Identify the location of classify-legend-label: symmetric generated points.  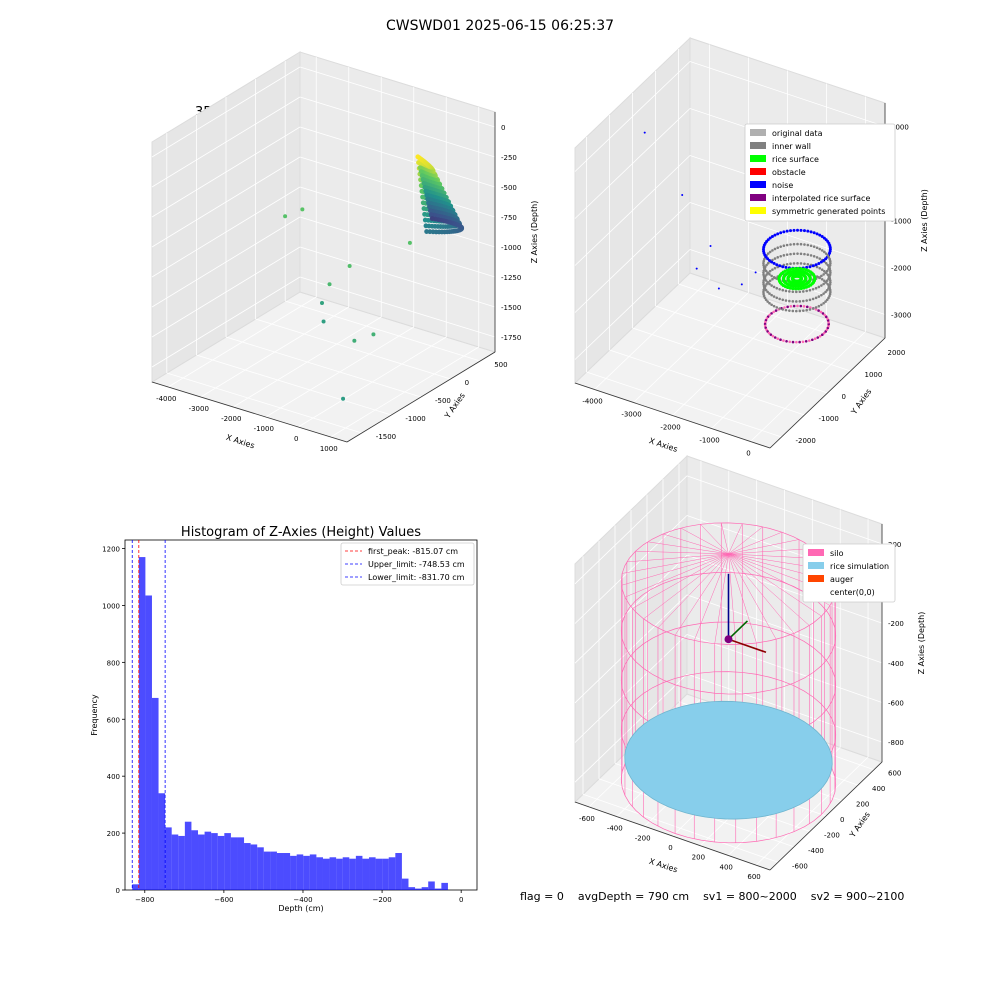
(828, 211).